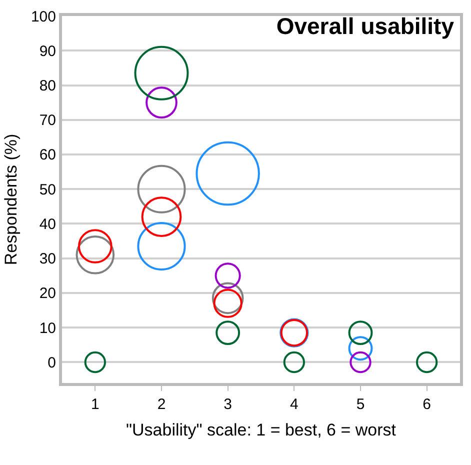 Image resolution: width=471 pixels, height=465 pixels. What do you see at coordinates (47, 121) in the screenshot?
I see `y-tick-label: 70` at bounding box center [47, 121].